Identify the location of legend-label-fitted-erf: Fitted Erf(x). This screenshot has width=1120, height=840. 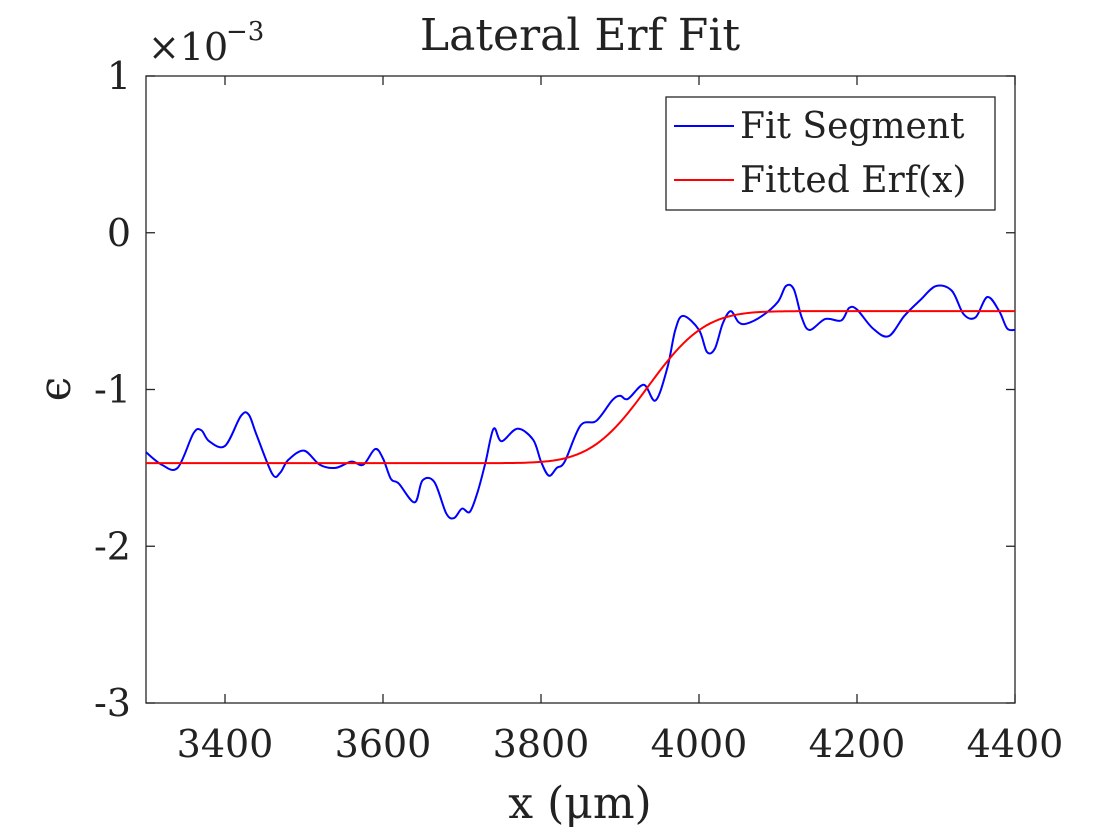
(853, 180).